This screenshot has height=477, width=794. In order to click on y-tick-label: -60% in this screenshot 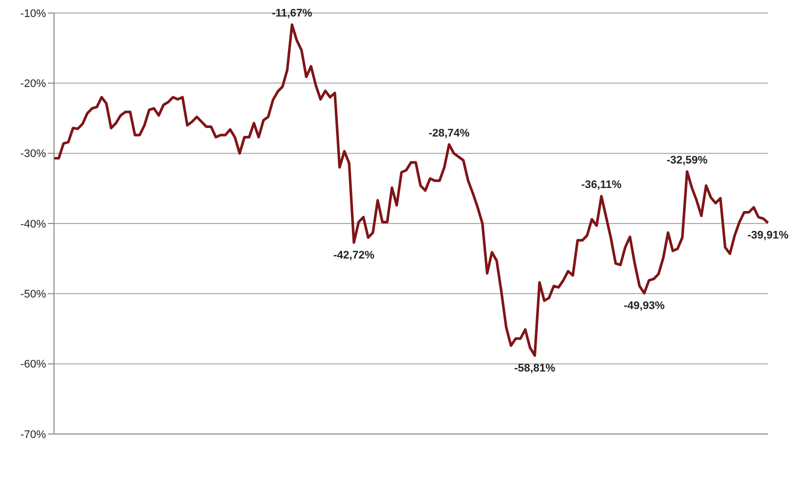, I will do `click(33, 364)`.